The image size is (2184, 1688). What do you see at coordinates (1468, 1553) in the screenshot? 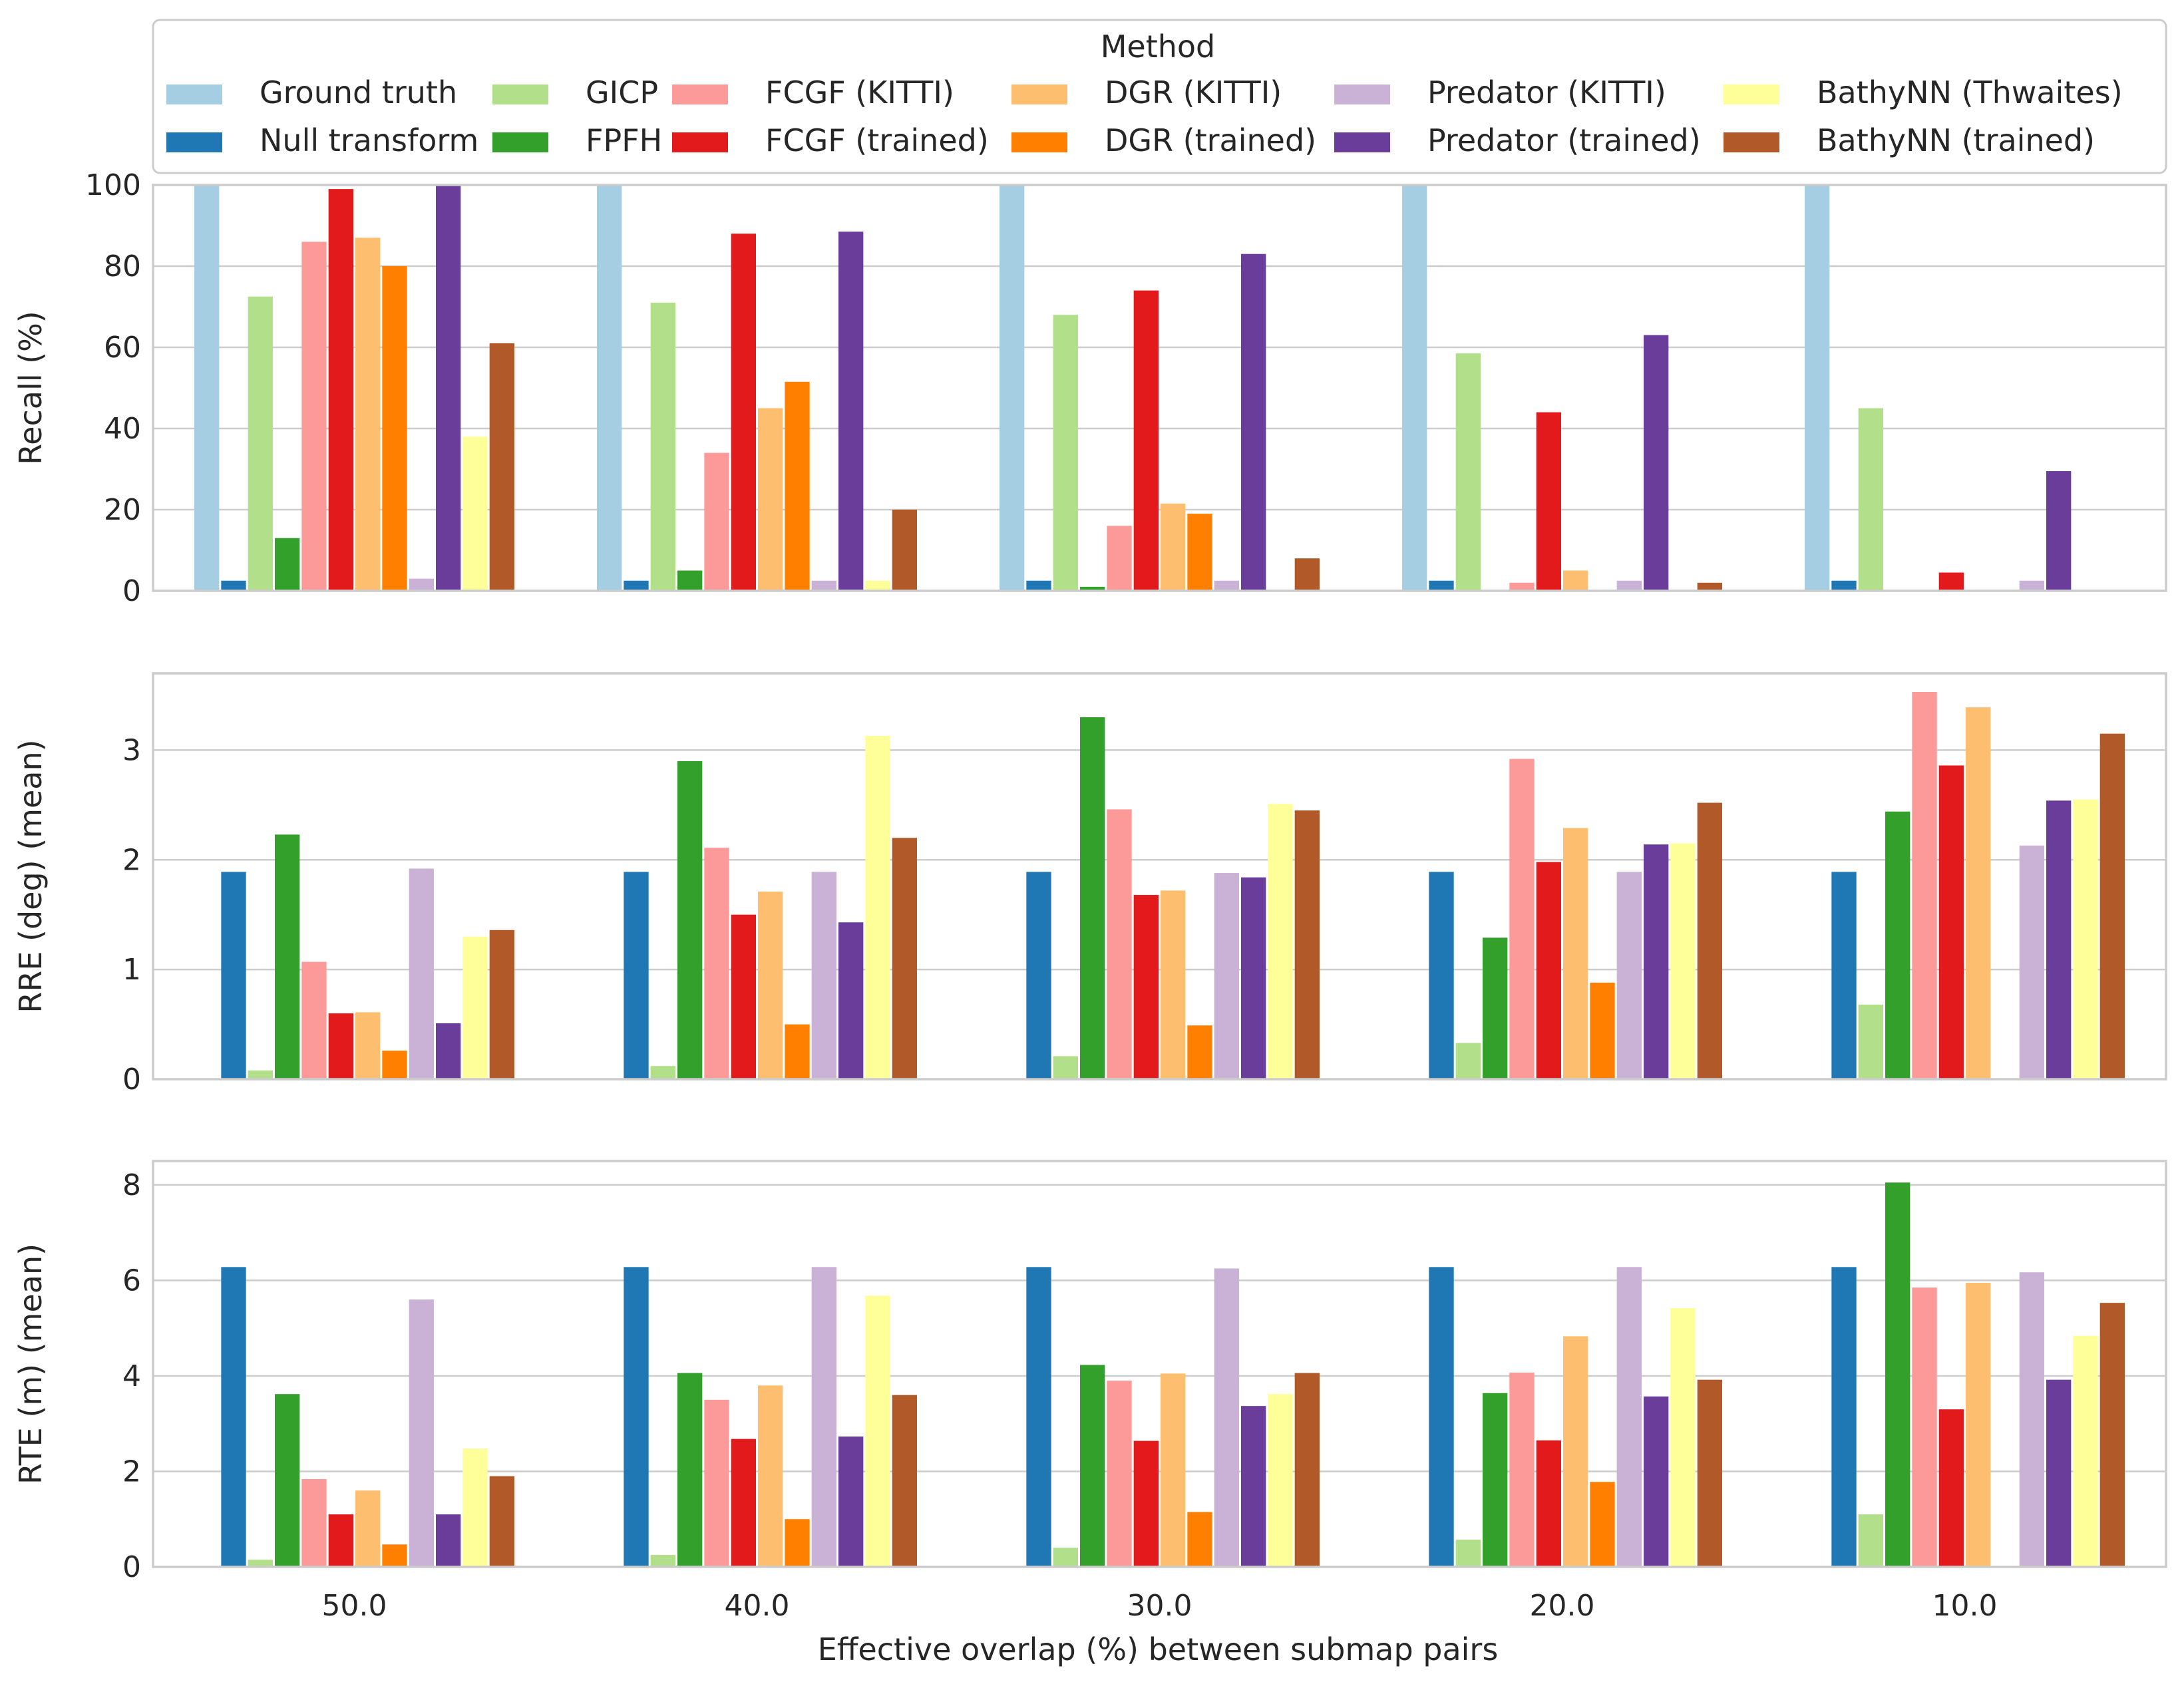
I see `bar-gicp-20.0` at bounding box center [1468, 1553].